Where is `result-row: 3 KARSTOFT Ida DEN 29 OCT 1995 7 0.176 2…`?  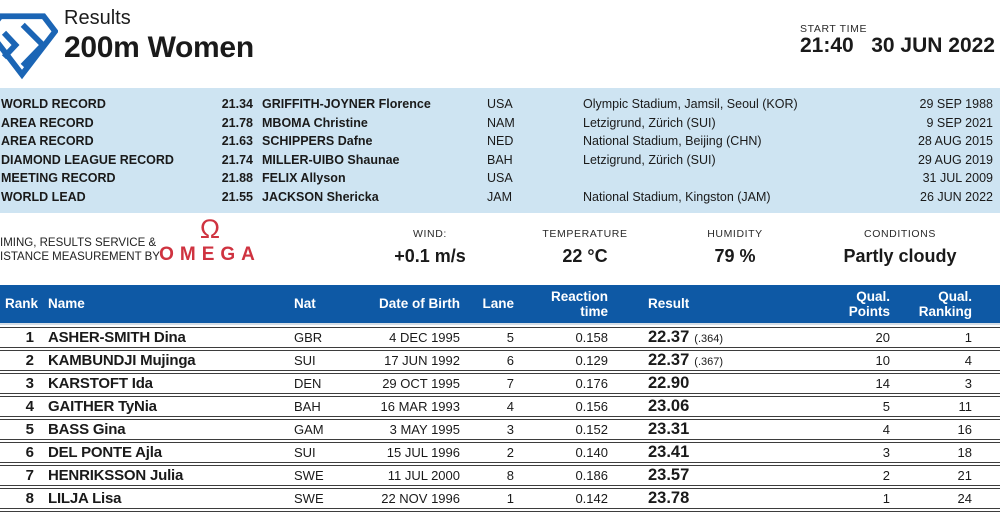 result-row: 3 KARSTOFT Ida DEN 29 OCT 1995 7 0.176 2… is located at coordinates (500, 383).